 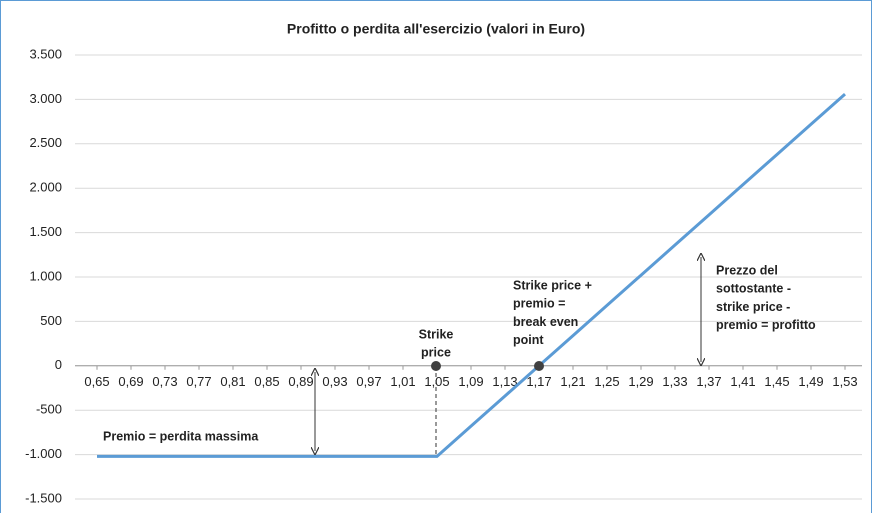 What do you see at coordinates (402, 381) in the screenshot?
I see `x-tick-label: 1,01` at bounding box center [402, 381].